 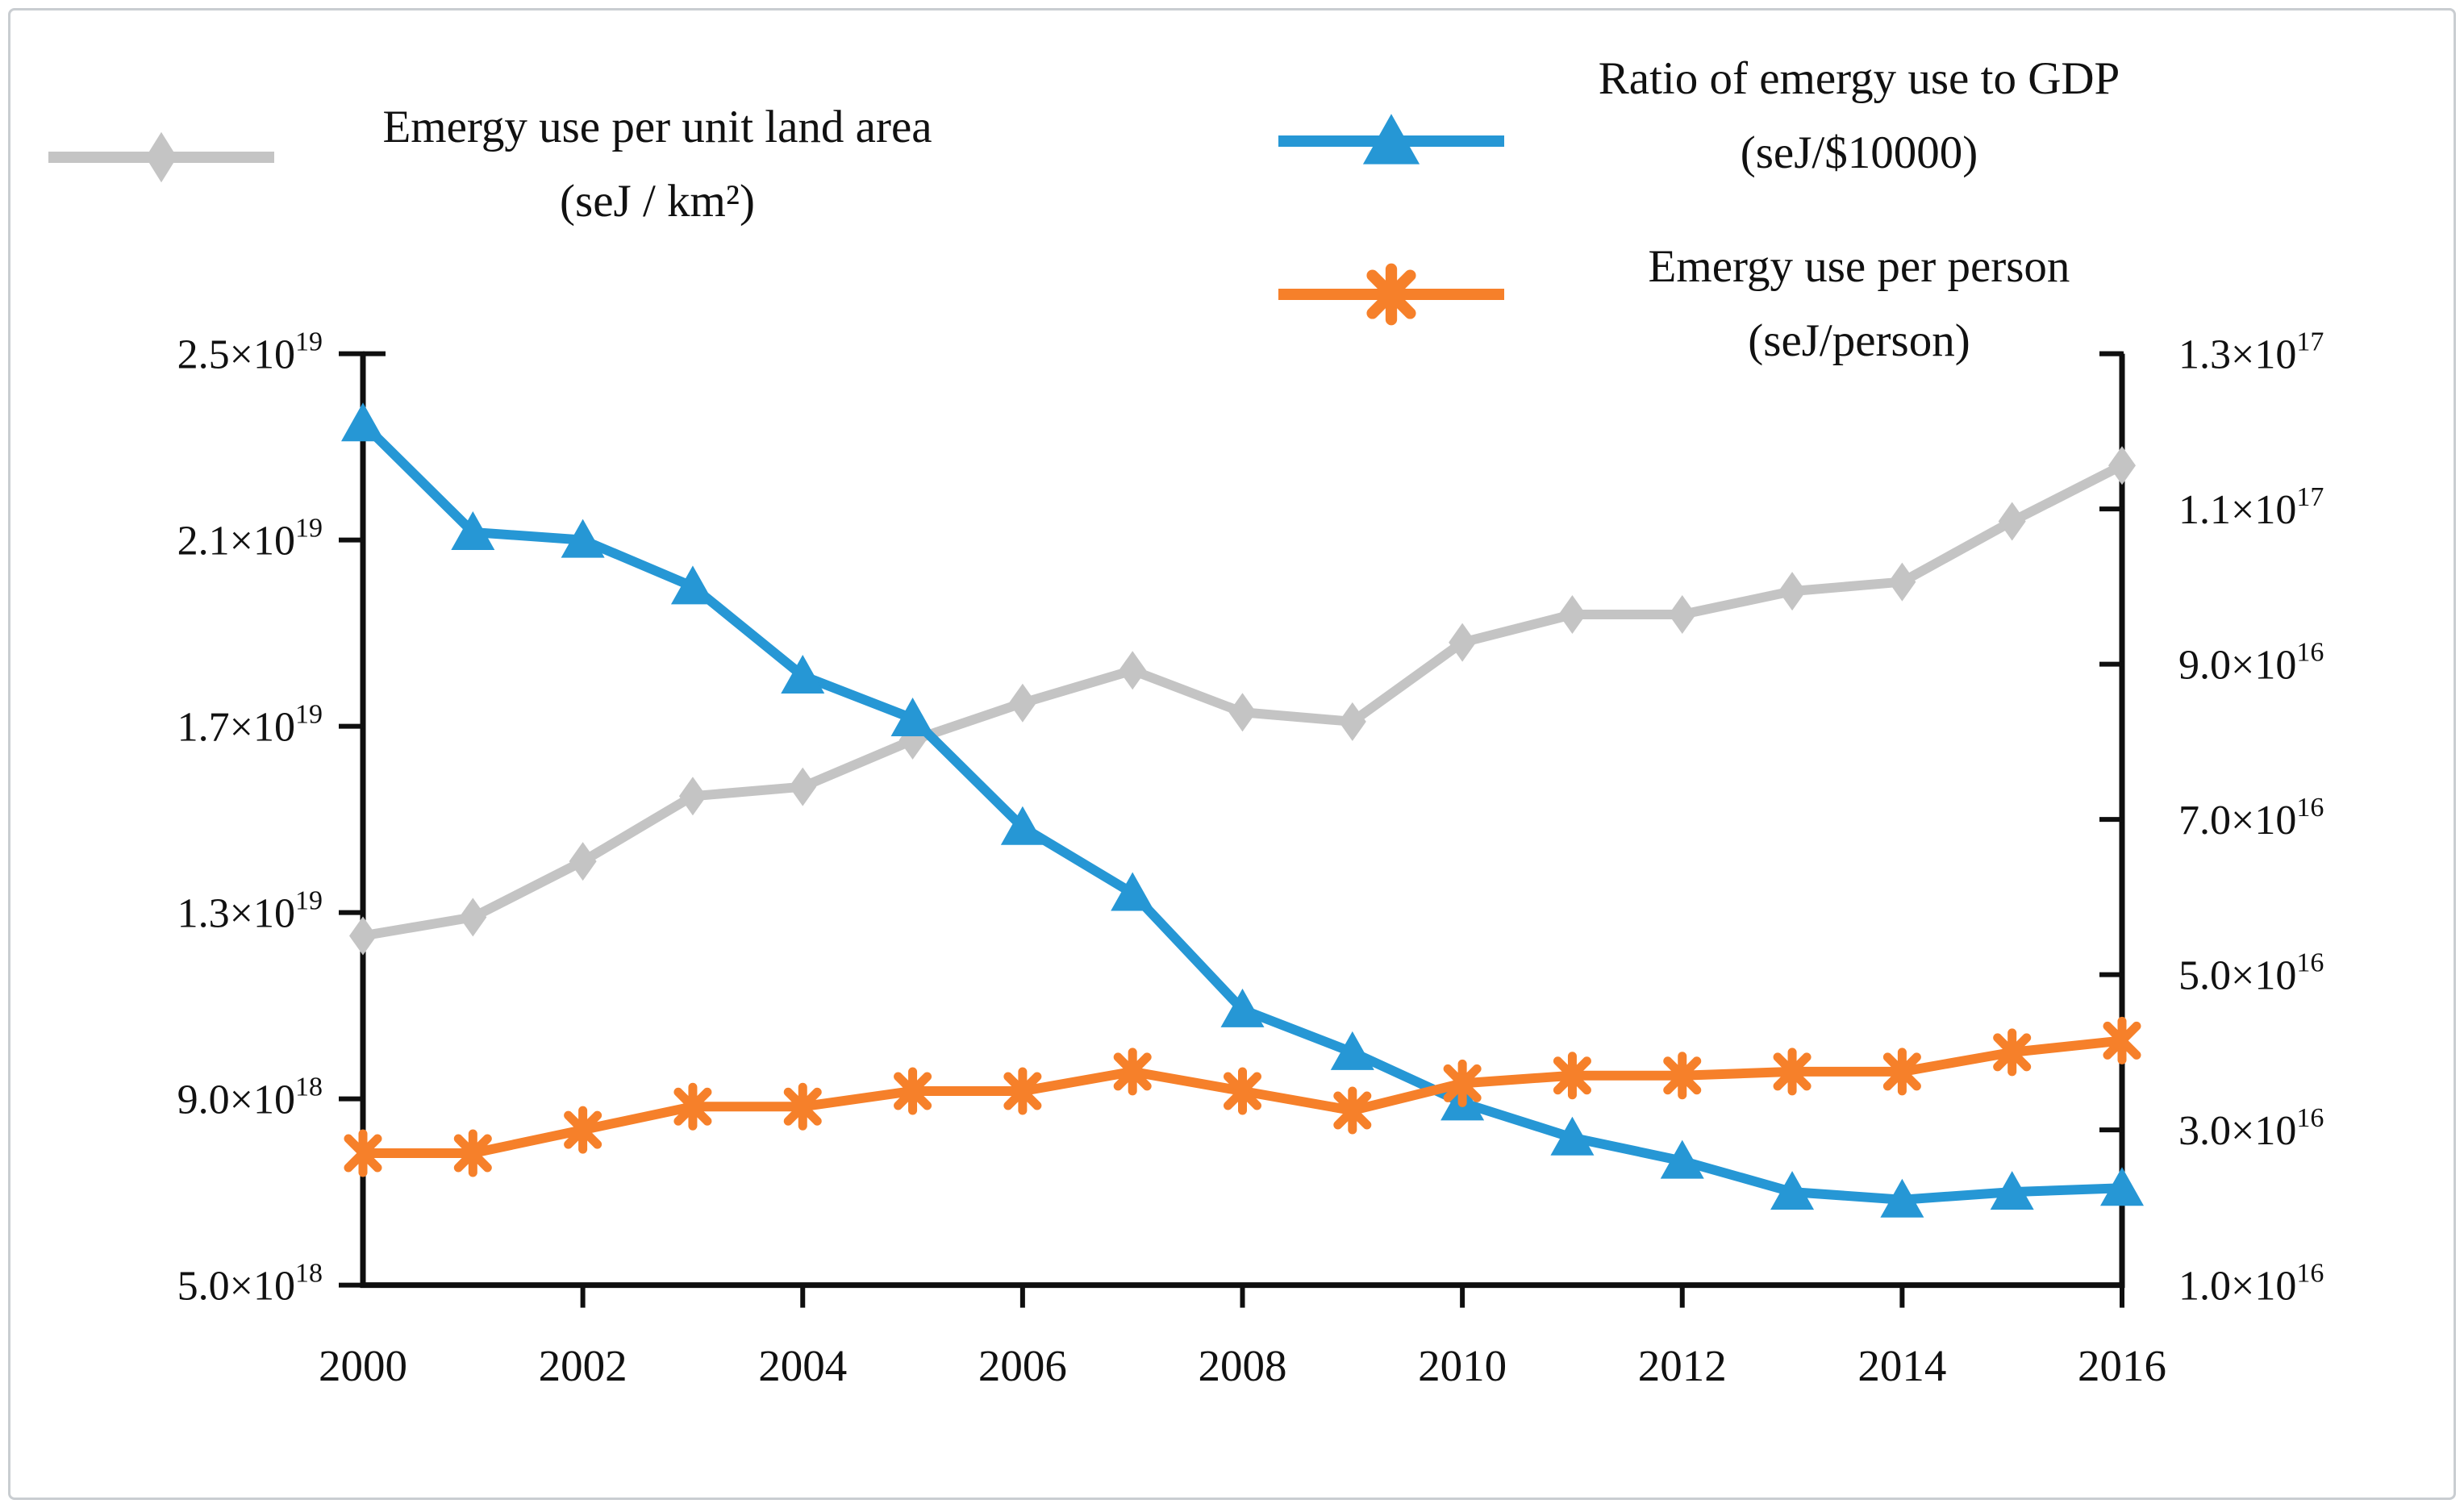 I want to click on right-axis-tick-label: 9.0×10¹⁶, so click(x=2251, y=663).